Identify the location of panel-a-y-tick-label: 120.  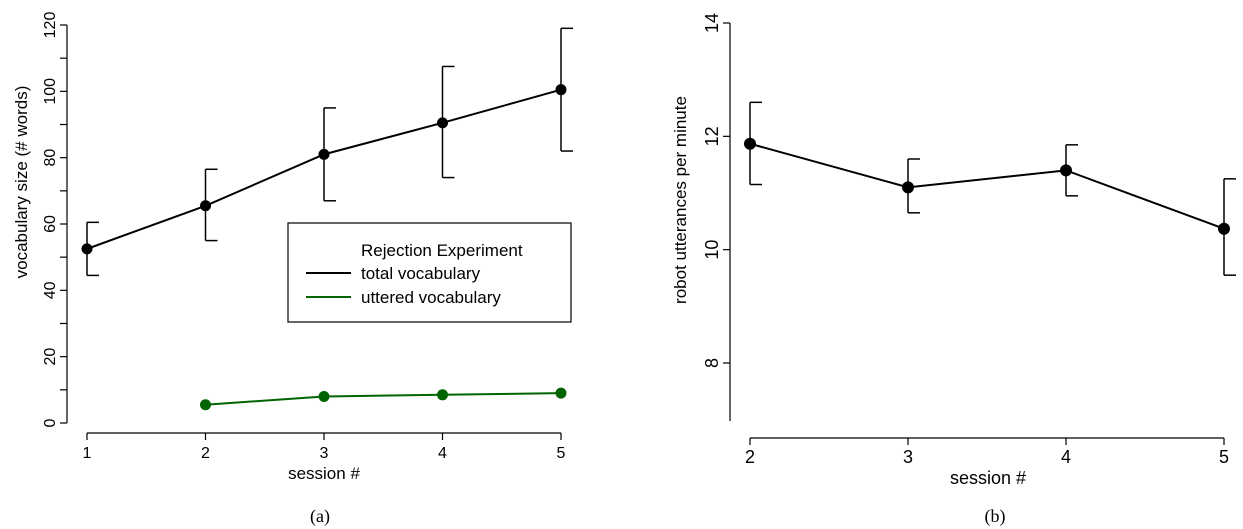
(50, 25).